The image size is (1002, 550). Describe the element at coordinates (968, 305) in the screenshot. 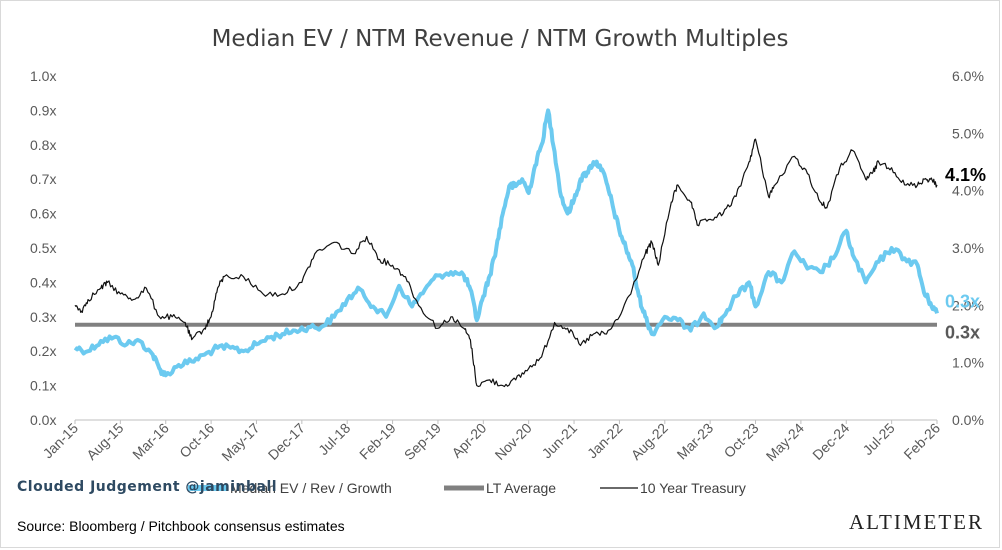

I see `right-tick-label: 2.0%` at that location.